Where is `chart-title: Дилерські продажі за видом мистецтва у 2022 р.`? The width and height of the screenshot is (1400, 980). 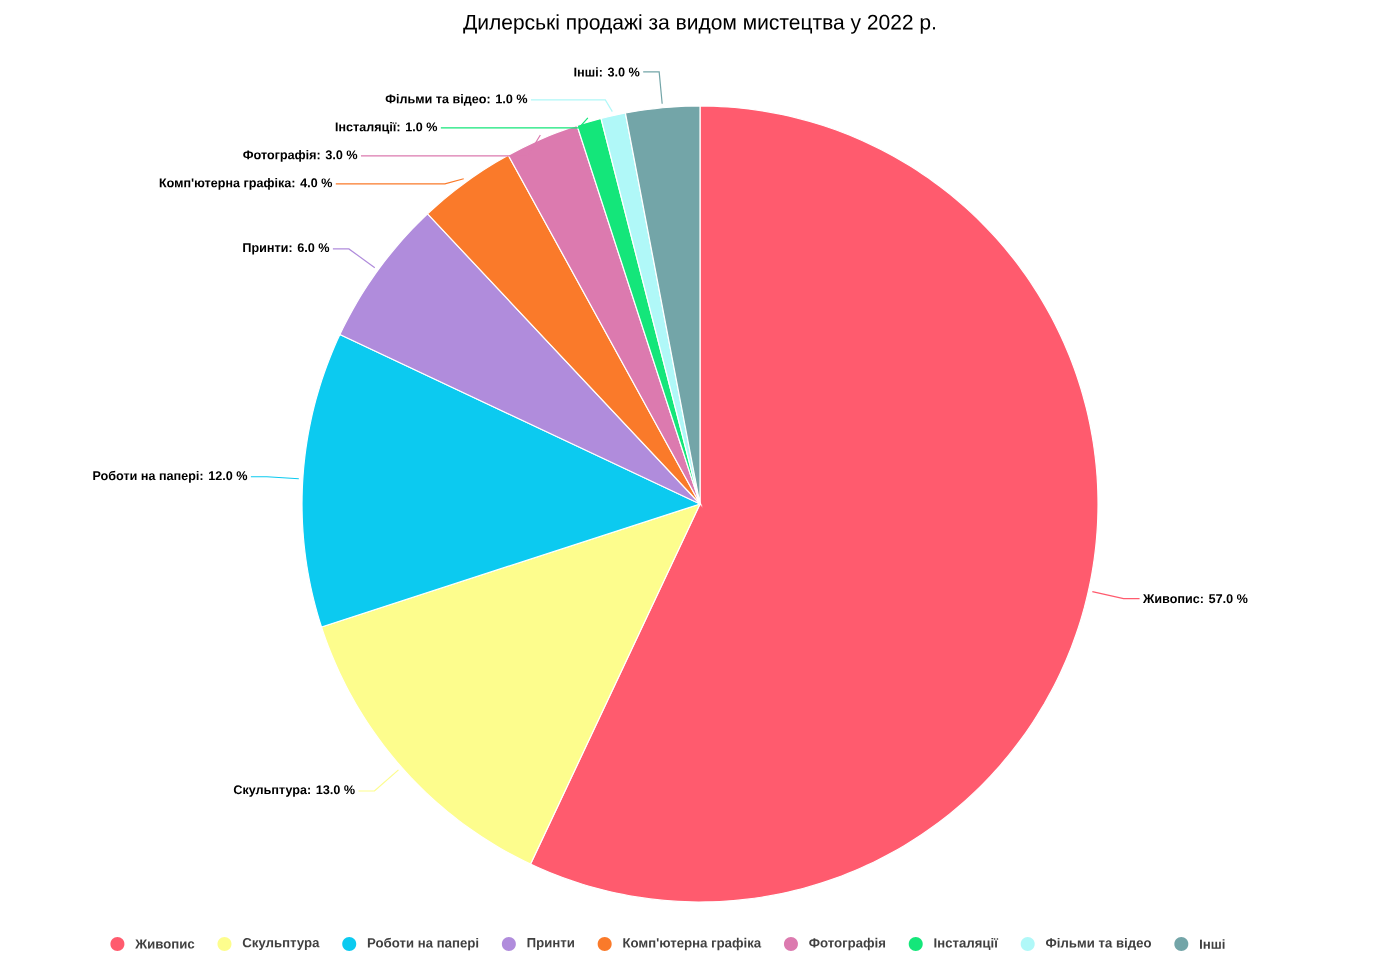
chart-title: Дилерські продажі за видом мистецтва у 2022 р. is located at coordinates (699, 24).